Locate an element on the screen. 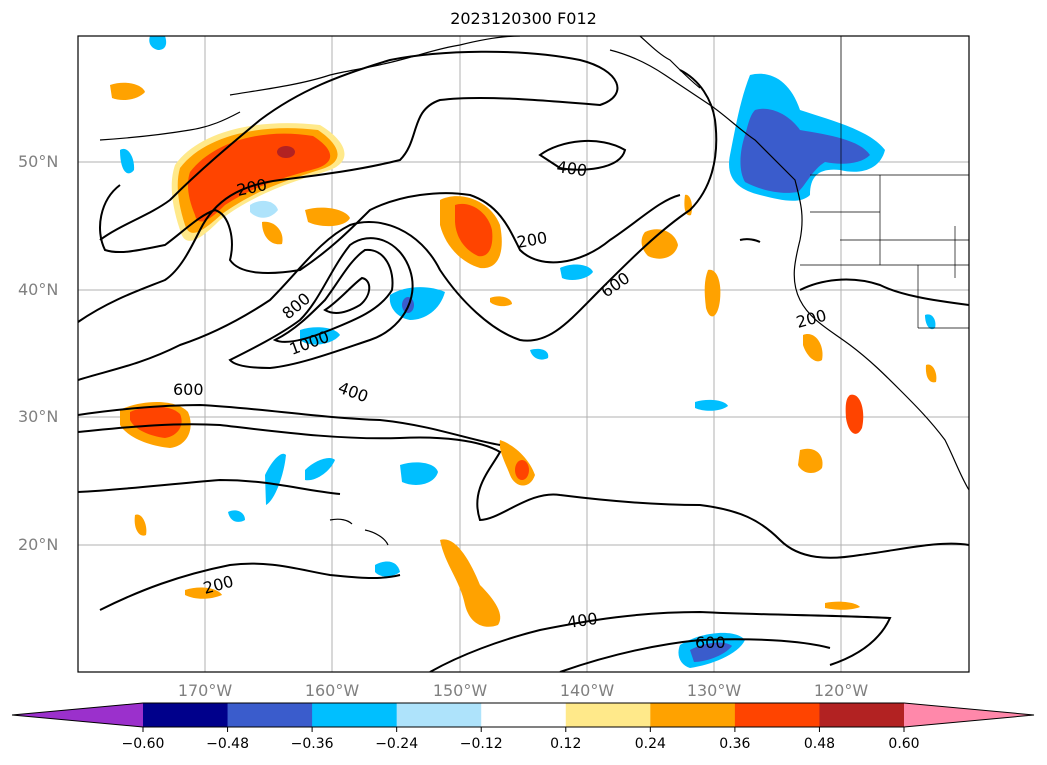  lat-label-50n: 50°N is located at coordinates (38, 161).